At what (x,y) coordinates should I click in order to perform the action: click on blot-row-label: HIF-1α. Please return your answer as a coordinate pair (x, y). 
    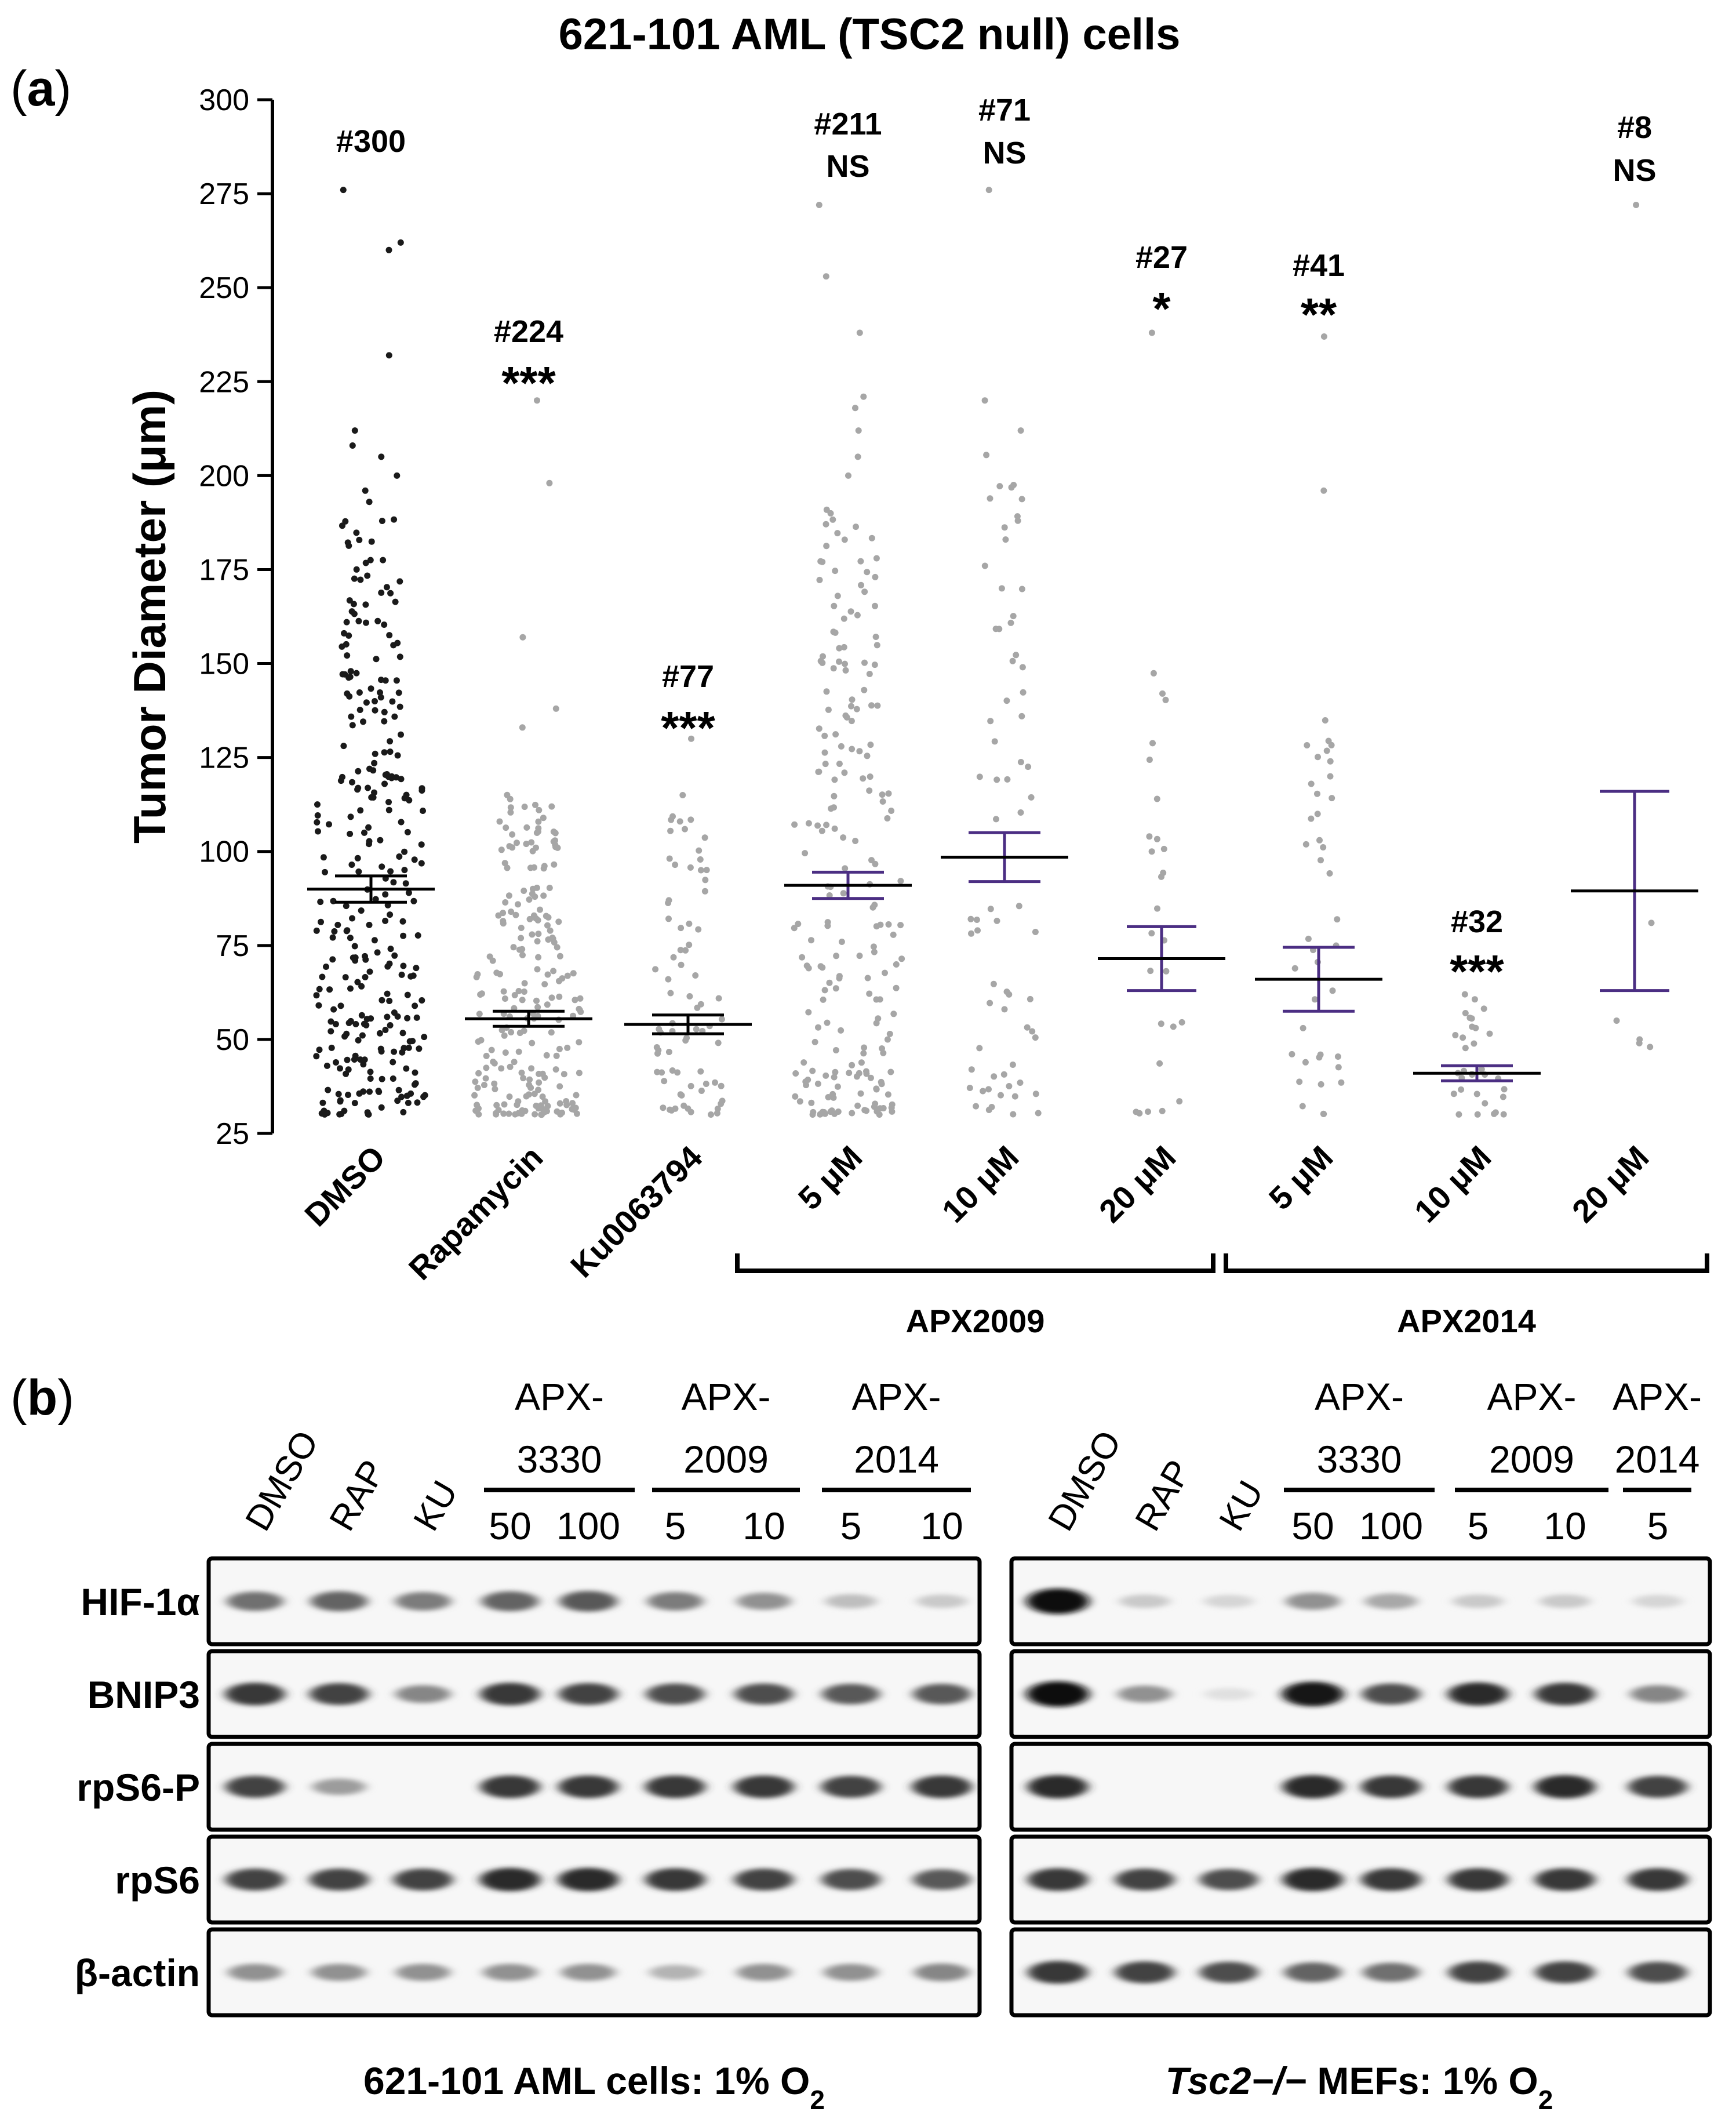
    Looking at the image, I should click on (140, 1602).